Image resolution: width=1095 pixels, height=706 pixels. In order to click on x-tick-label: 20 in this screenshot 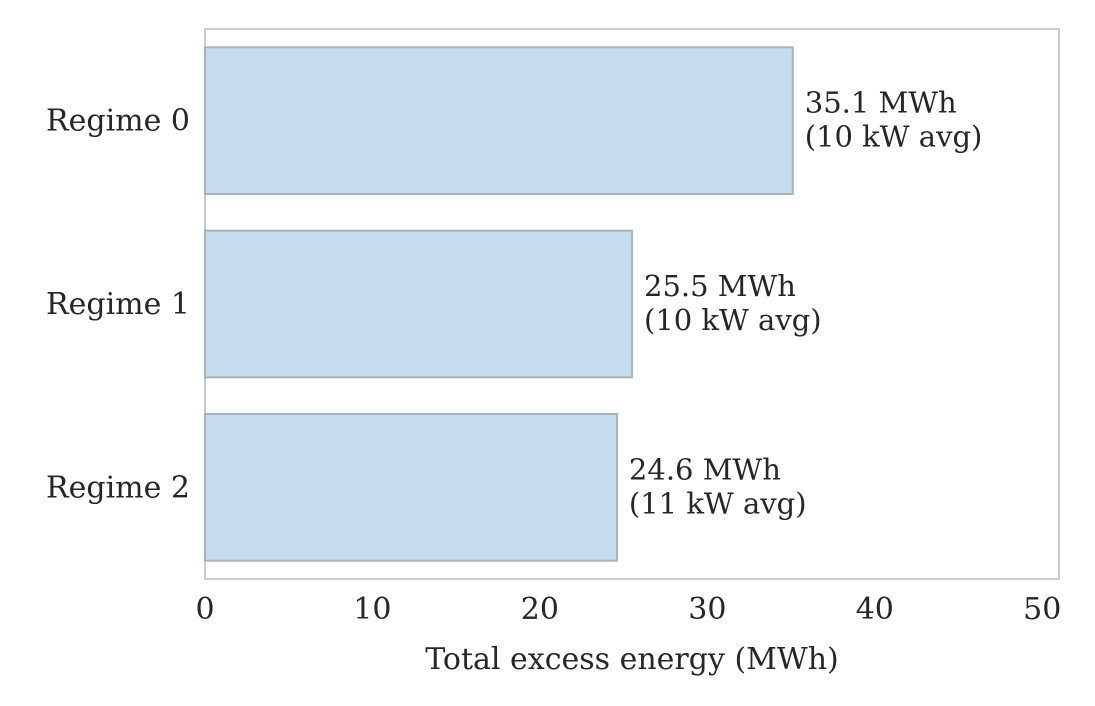, I will do `click(540, 609)`.